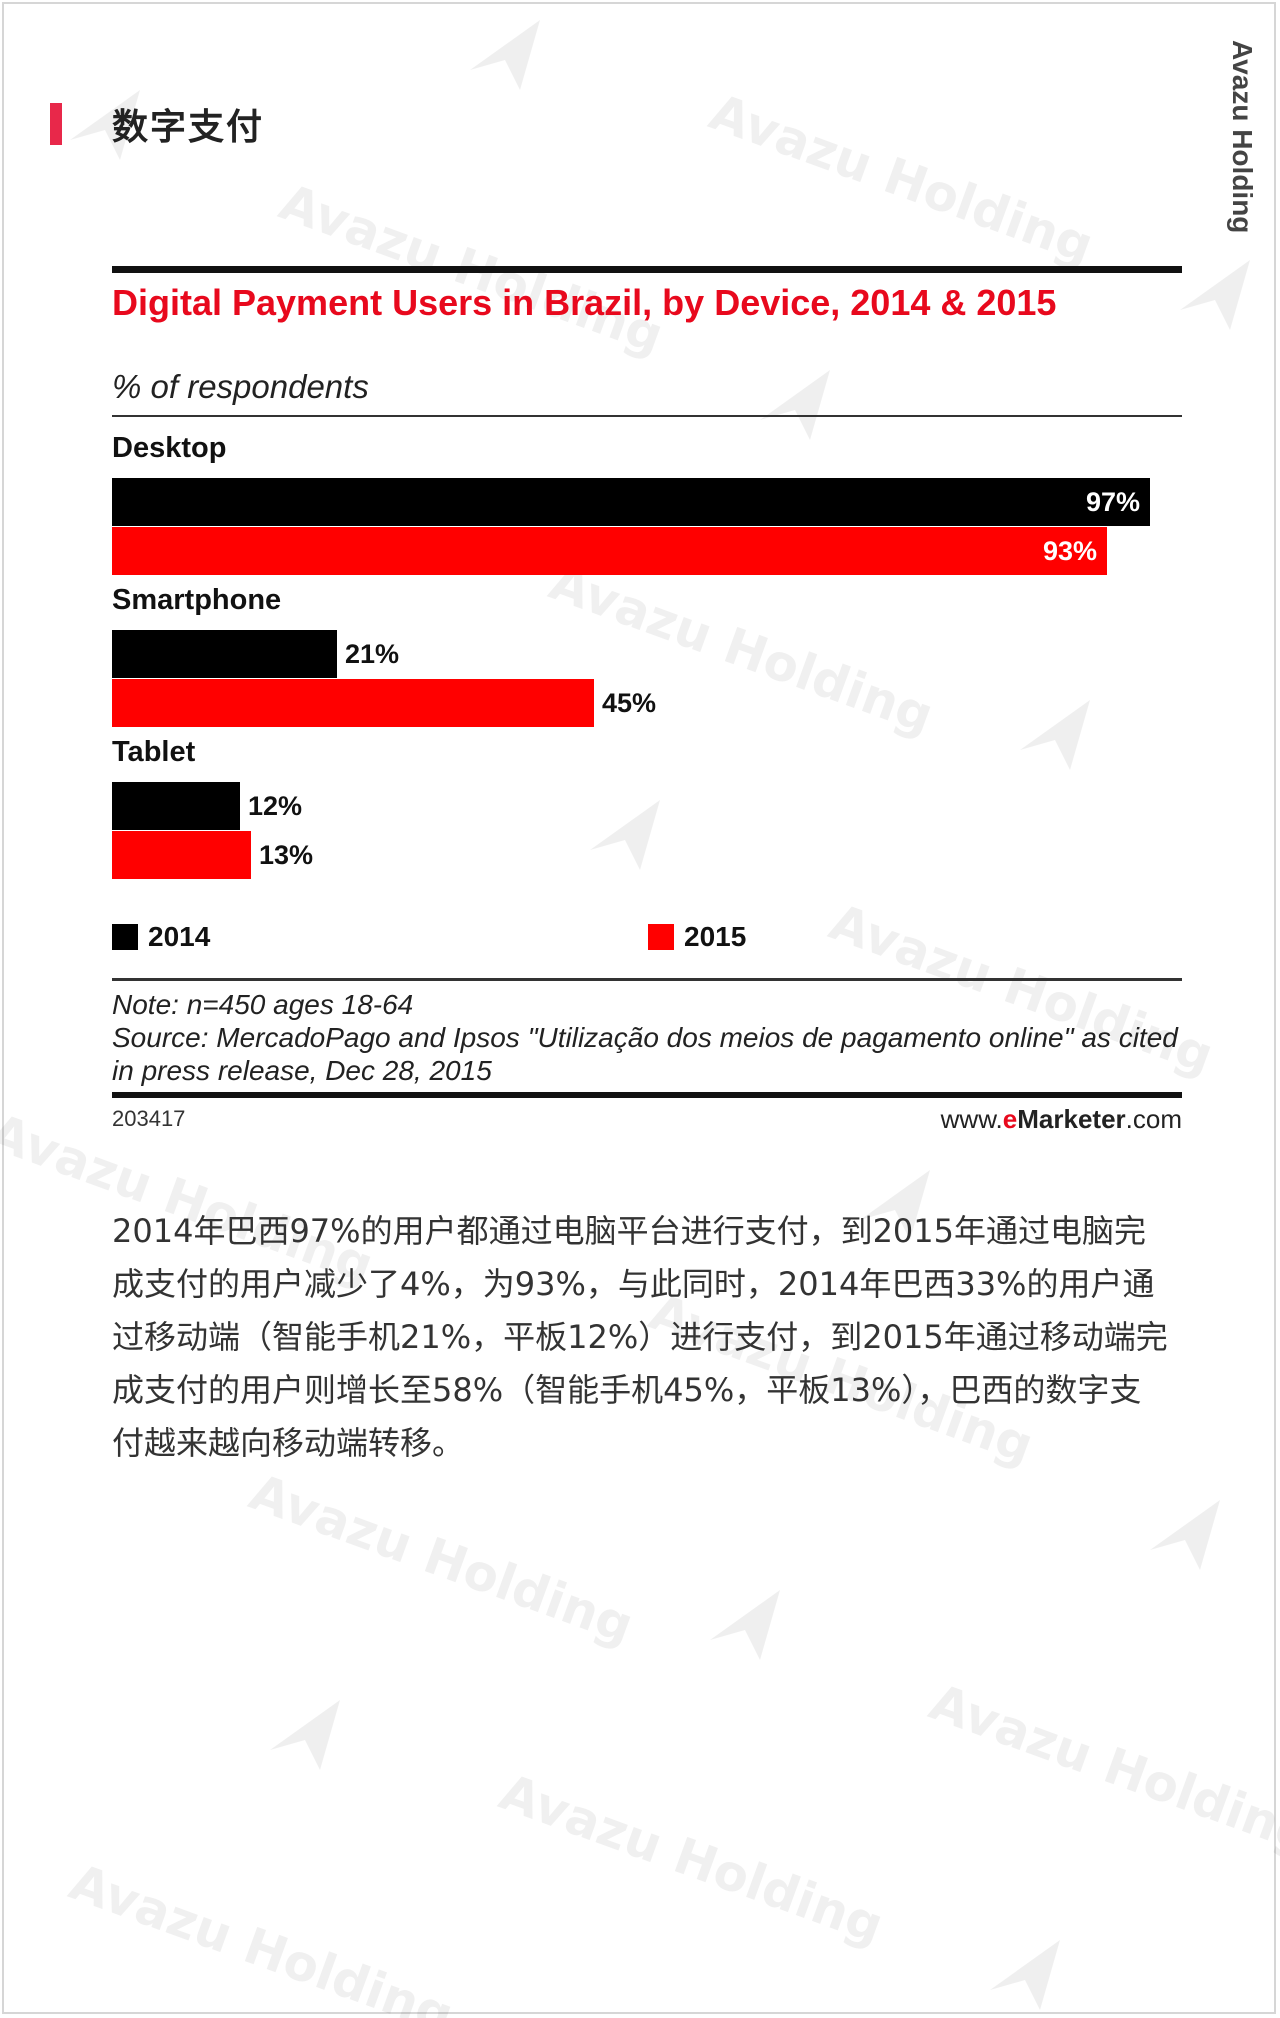 Image resolution: width=1280 pixels, height=2018 pixels. I want to click on site-e: e, so click(1010, 1119).